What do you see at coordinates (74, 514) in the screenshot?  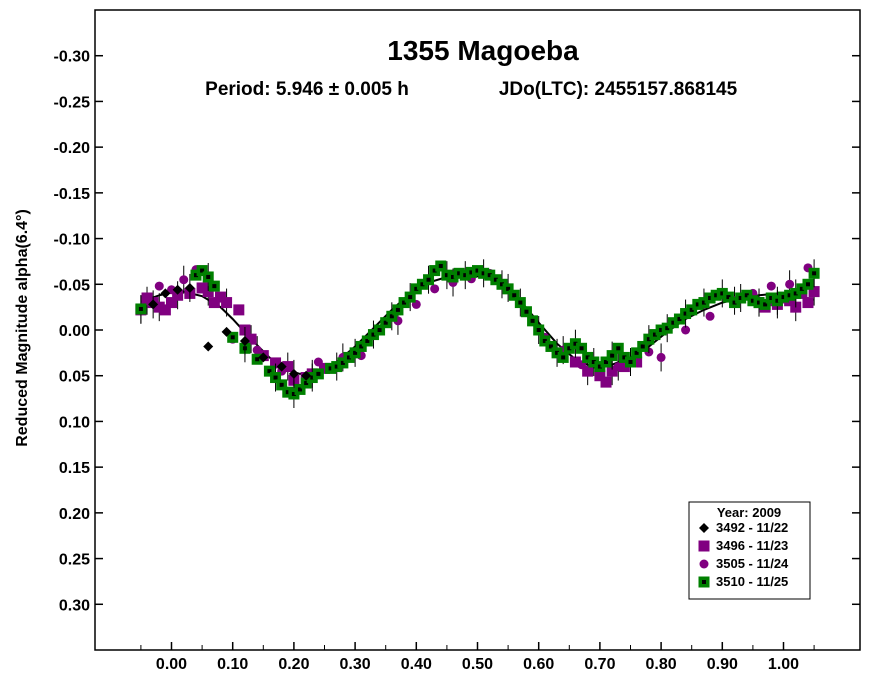 I see `y-tick-label: 0.20` at bounding box center [74, 514].